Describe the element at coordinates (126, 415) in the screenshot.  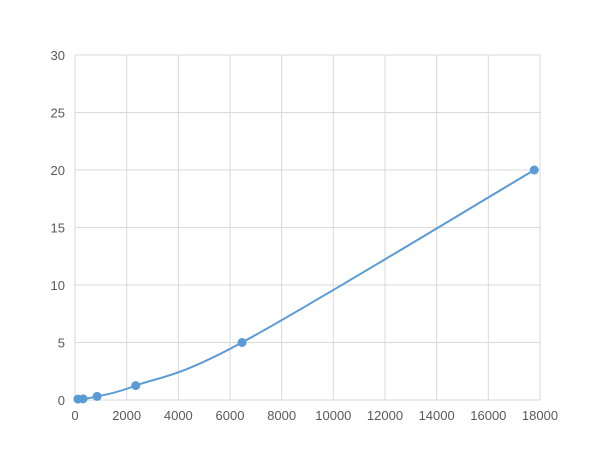
I see `x-tick-label: 2000` at that location.